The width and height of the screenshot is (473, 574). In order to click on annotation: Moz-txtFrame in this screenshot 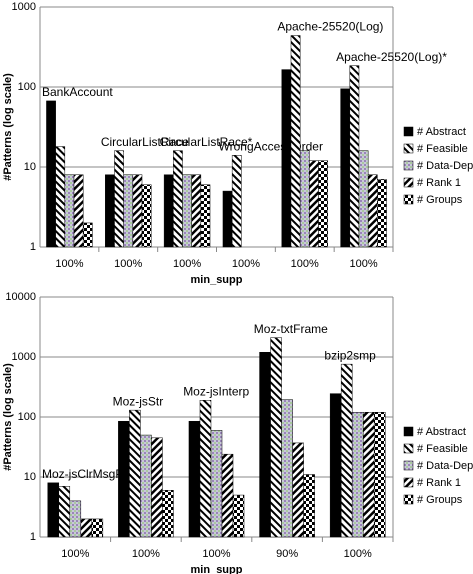, I will do `click(291, 329)`.